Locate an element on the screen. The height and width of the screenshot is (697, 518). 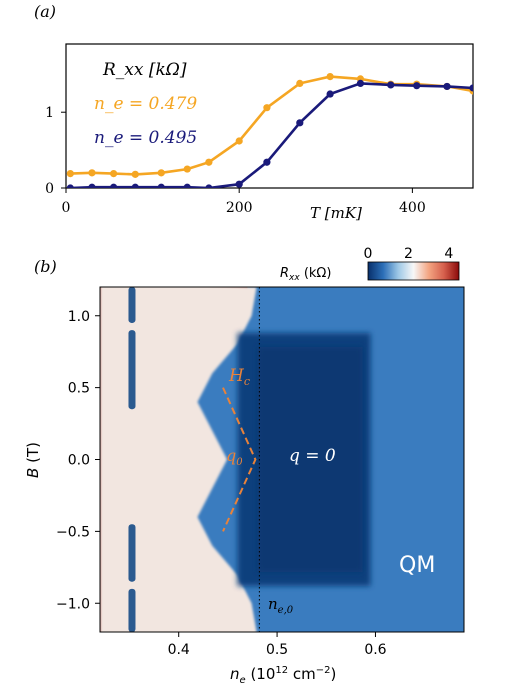
q0-label: q0 is located at coordinates (234, 457).